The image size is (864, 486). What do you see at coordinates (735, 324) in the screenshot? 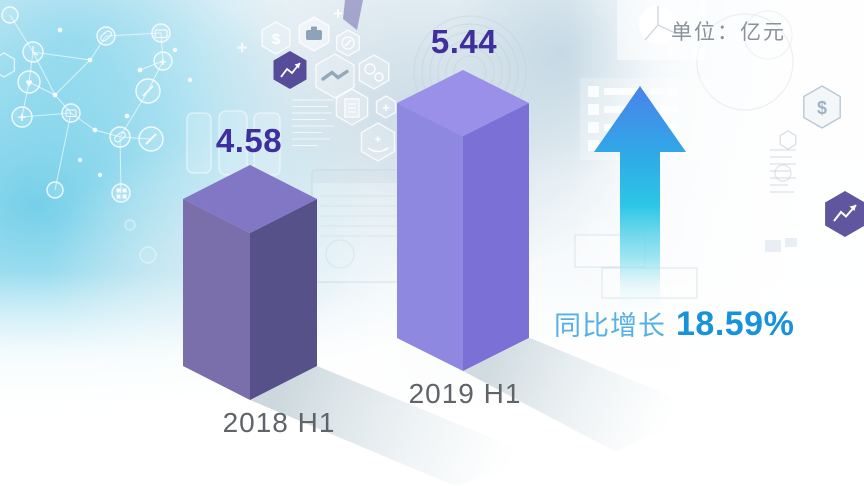
I see `growth-value: 18.59%` at bounding box center [735, 324].